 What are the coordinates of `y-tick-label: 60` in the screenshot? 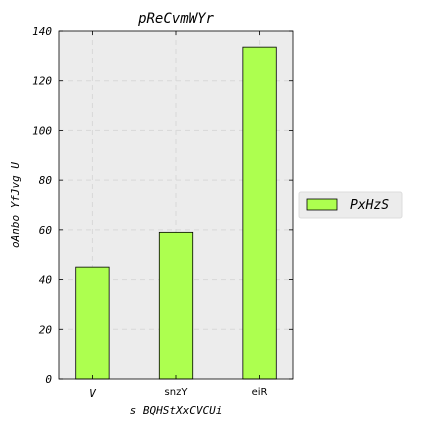 It's located at (46, 230).